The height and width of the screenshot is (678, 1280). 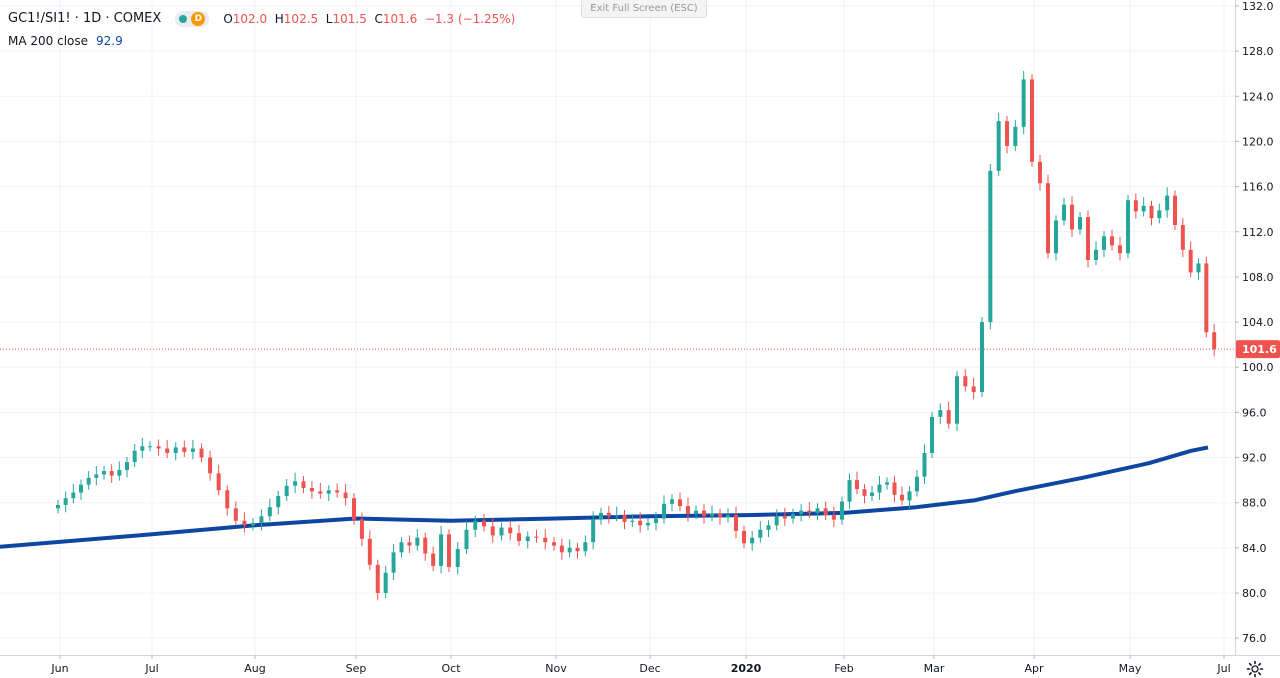 I want to click on x-tick-label: Apr, so click(x=1034, y=668).